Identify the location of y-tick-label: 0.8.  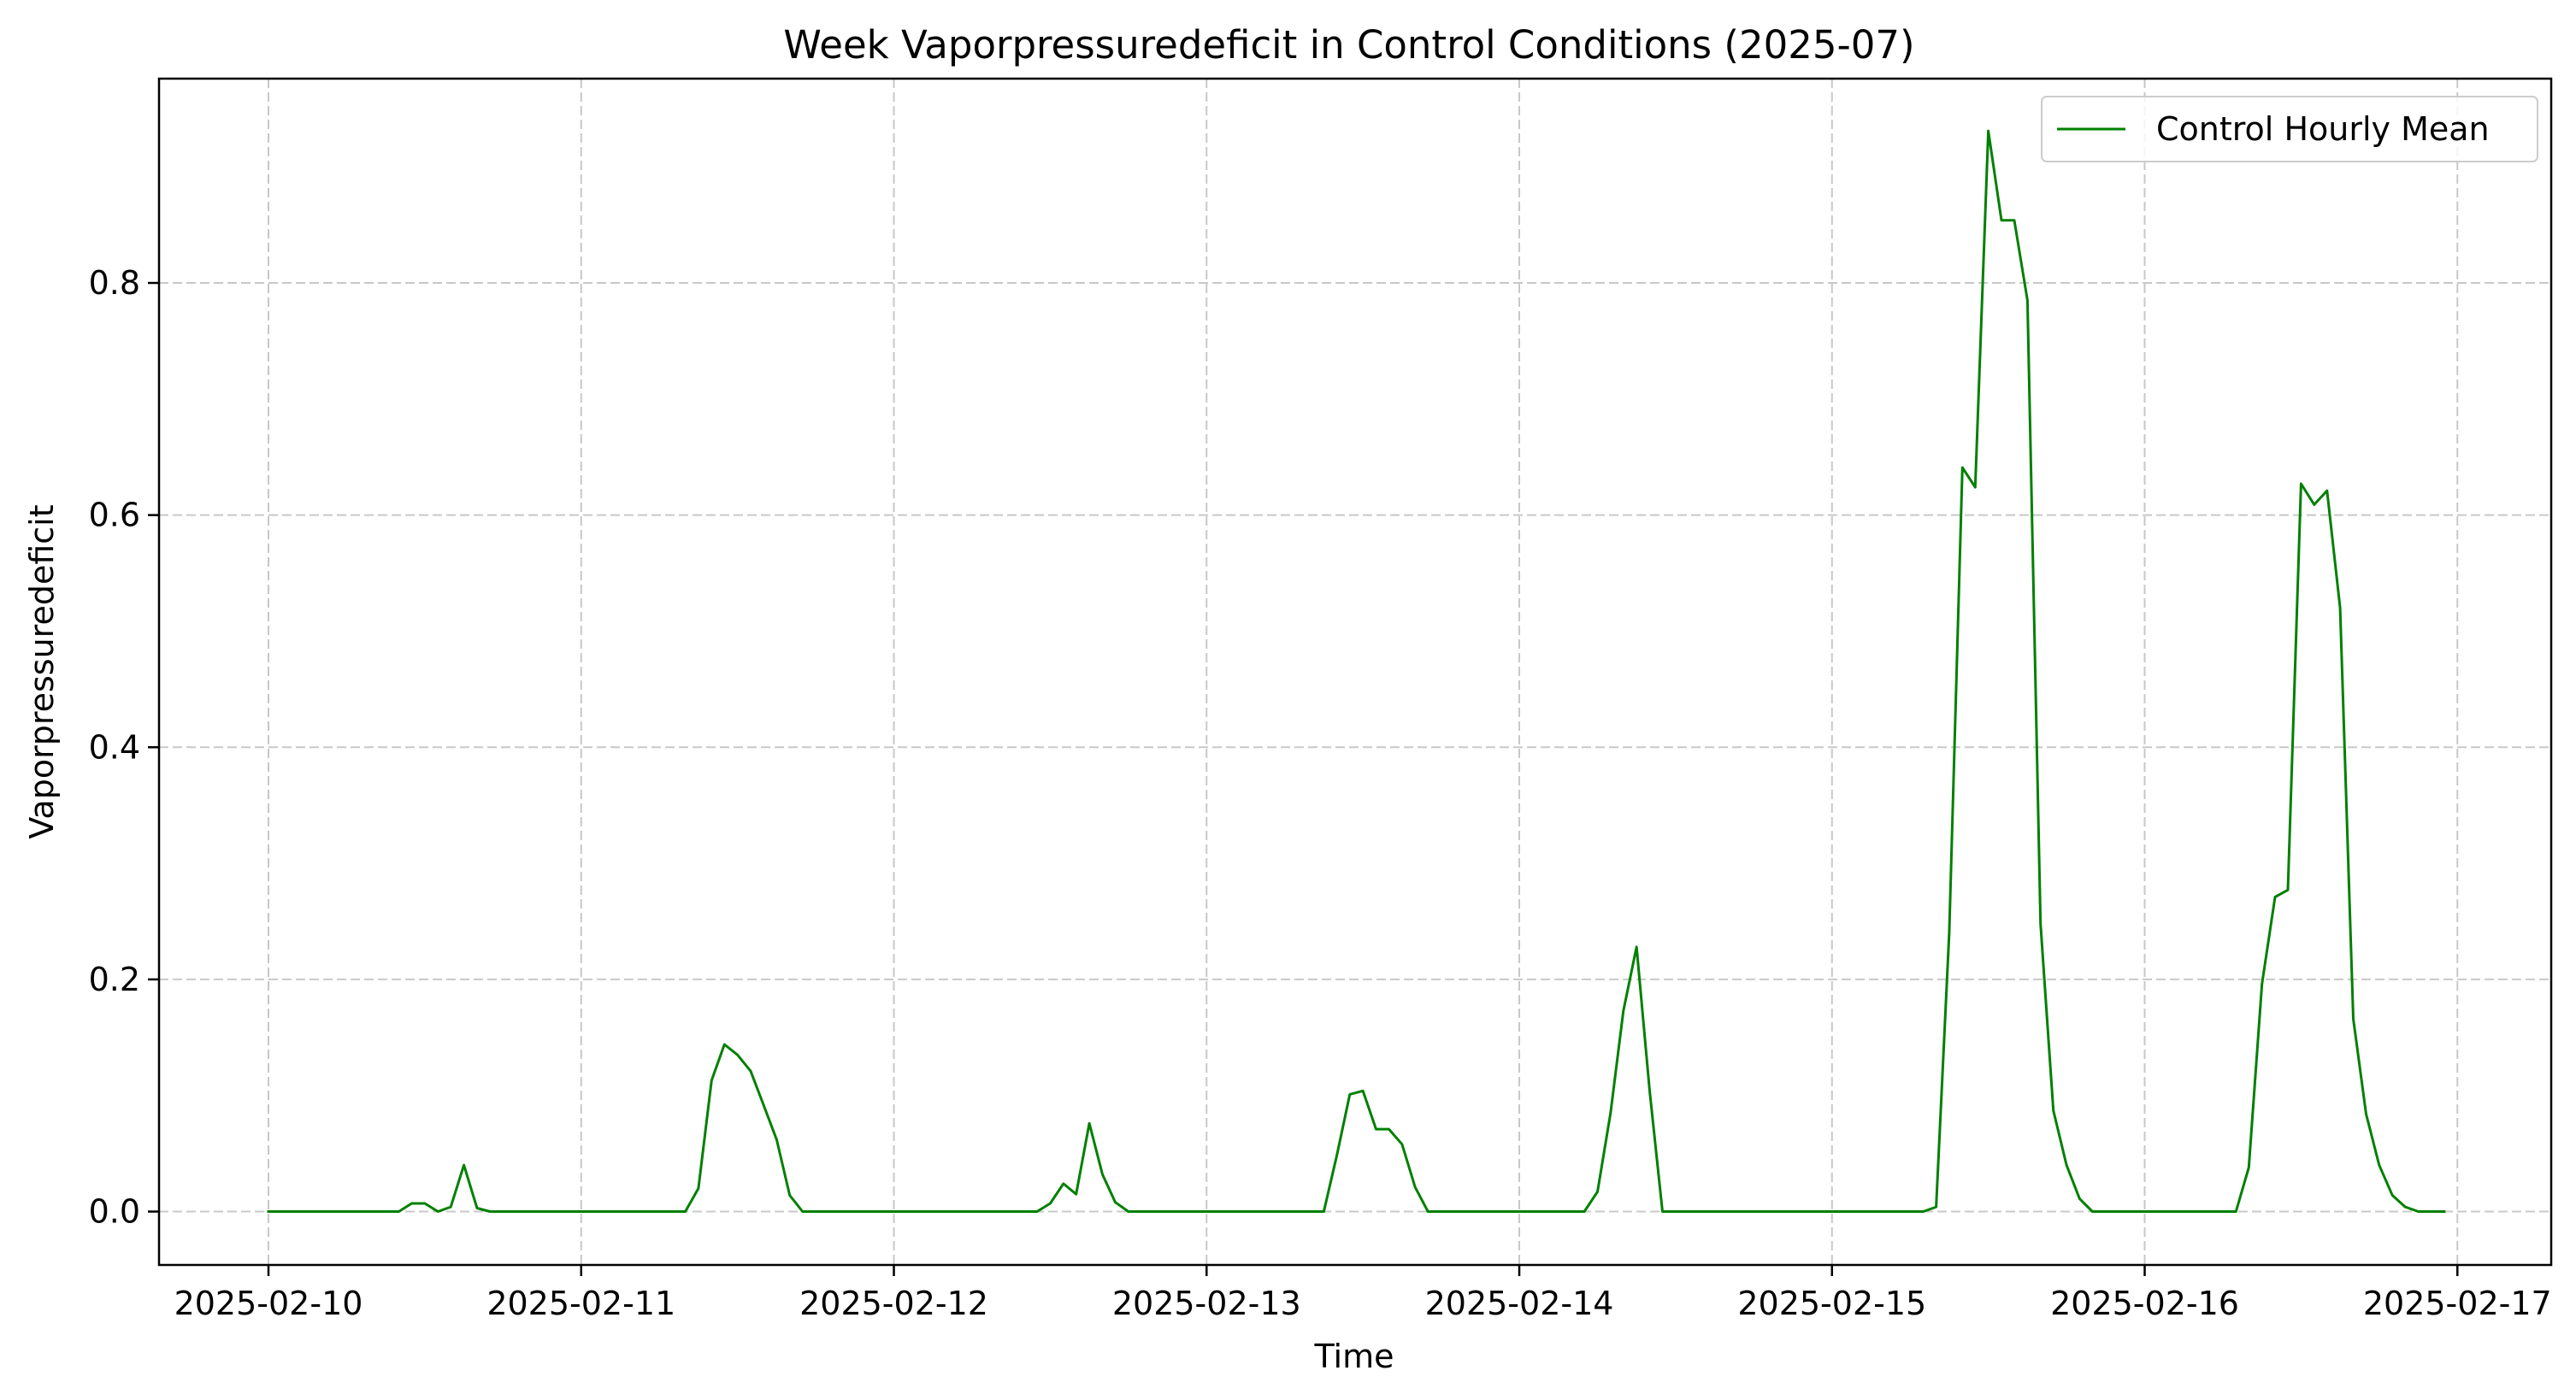
(114, 283).